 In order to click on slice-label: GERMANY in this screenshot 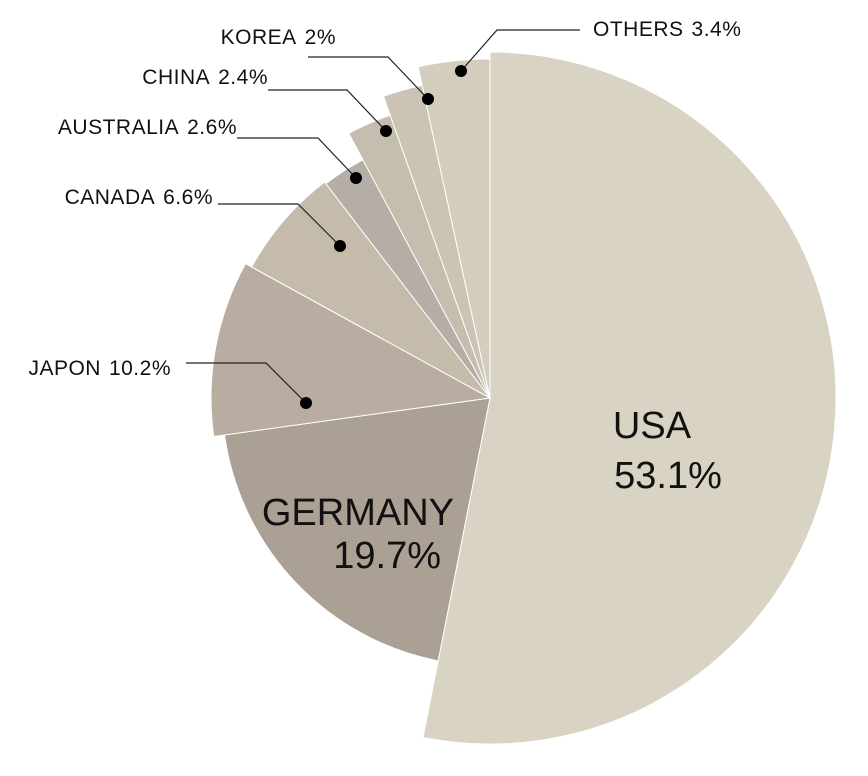, I will do `click(358, 513)`.